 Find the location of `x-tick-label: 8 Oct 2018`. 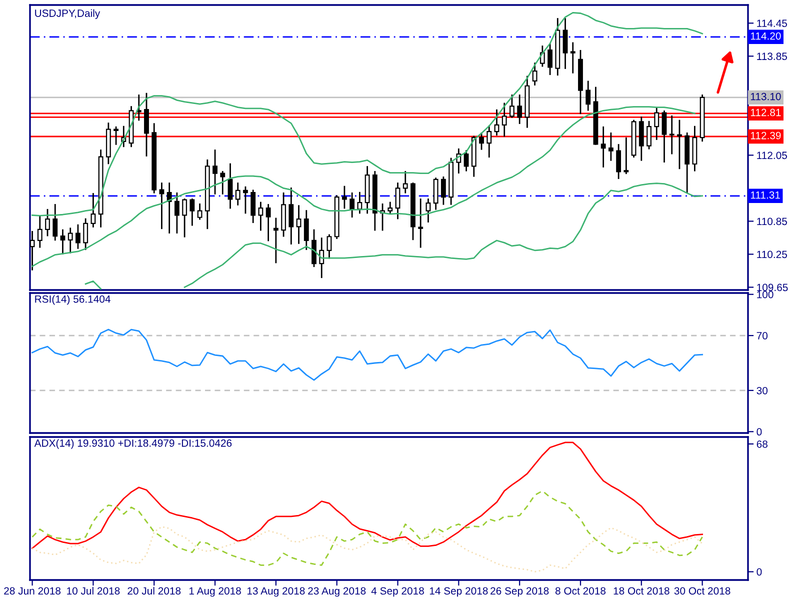

x-tick-label: 8 Oct 2018 is located at coordinates (580, 591).